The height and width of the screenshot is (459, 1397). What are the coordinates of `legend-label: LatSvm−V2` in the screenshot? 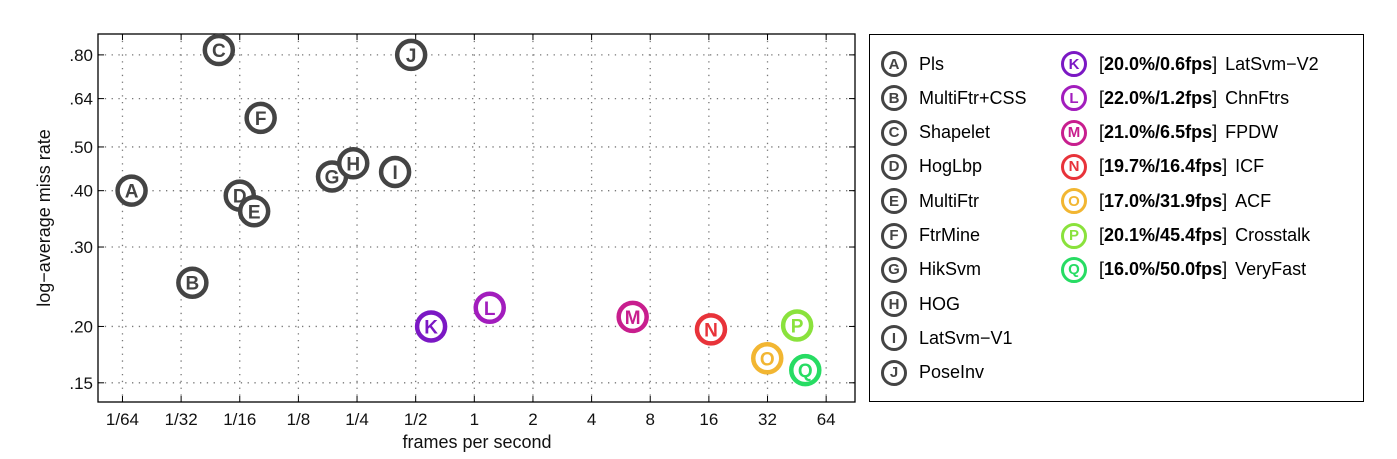 It's located at (1272, 63).